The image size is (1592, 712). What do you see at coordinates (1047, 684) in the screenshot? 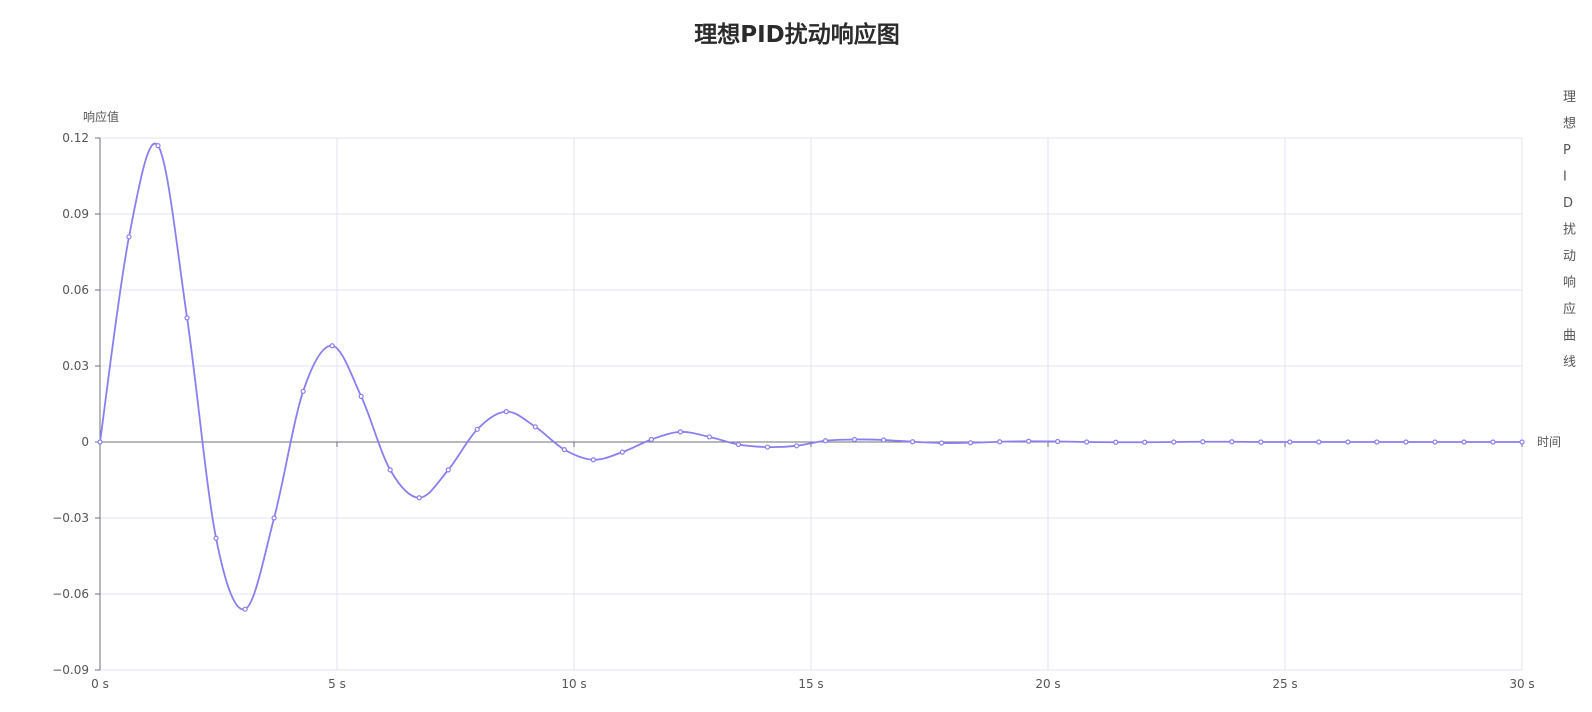
I see `x-tick-label: 20 s` at bounding box center [1047, 684].